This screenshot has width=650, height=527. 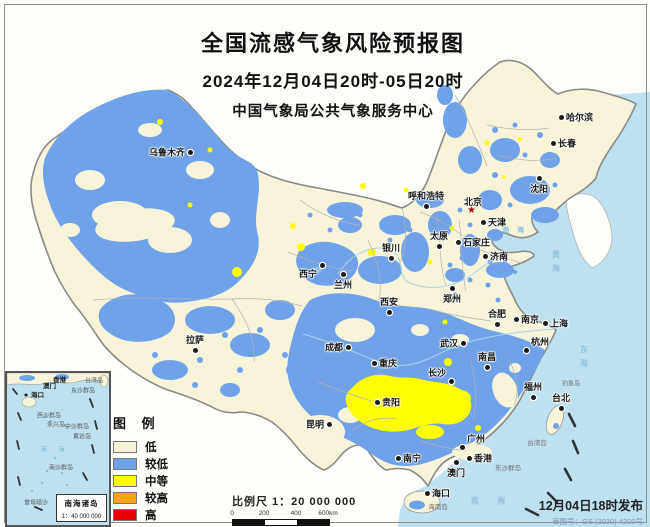 What do you see at coordinates (317, 270) in the screenshot?
I see `qinghai-lake` at bounding box center [317, 270].